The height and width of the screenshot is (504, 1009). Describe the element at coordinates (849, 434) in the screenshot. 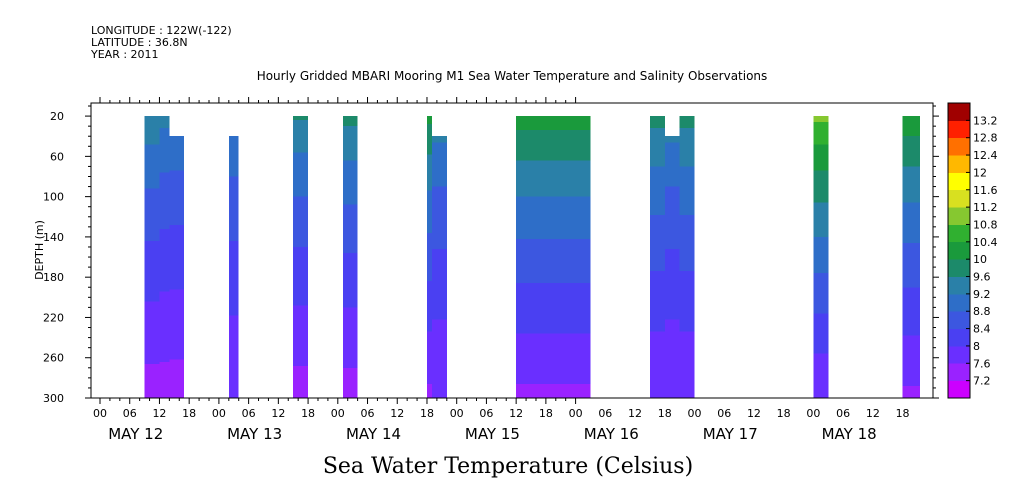

I see `x-day-label: MAY 18` at that location.